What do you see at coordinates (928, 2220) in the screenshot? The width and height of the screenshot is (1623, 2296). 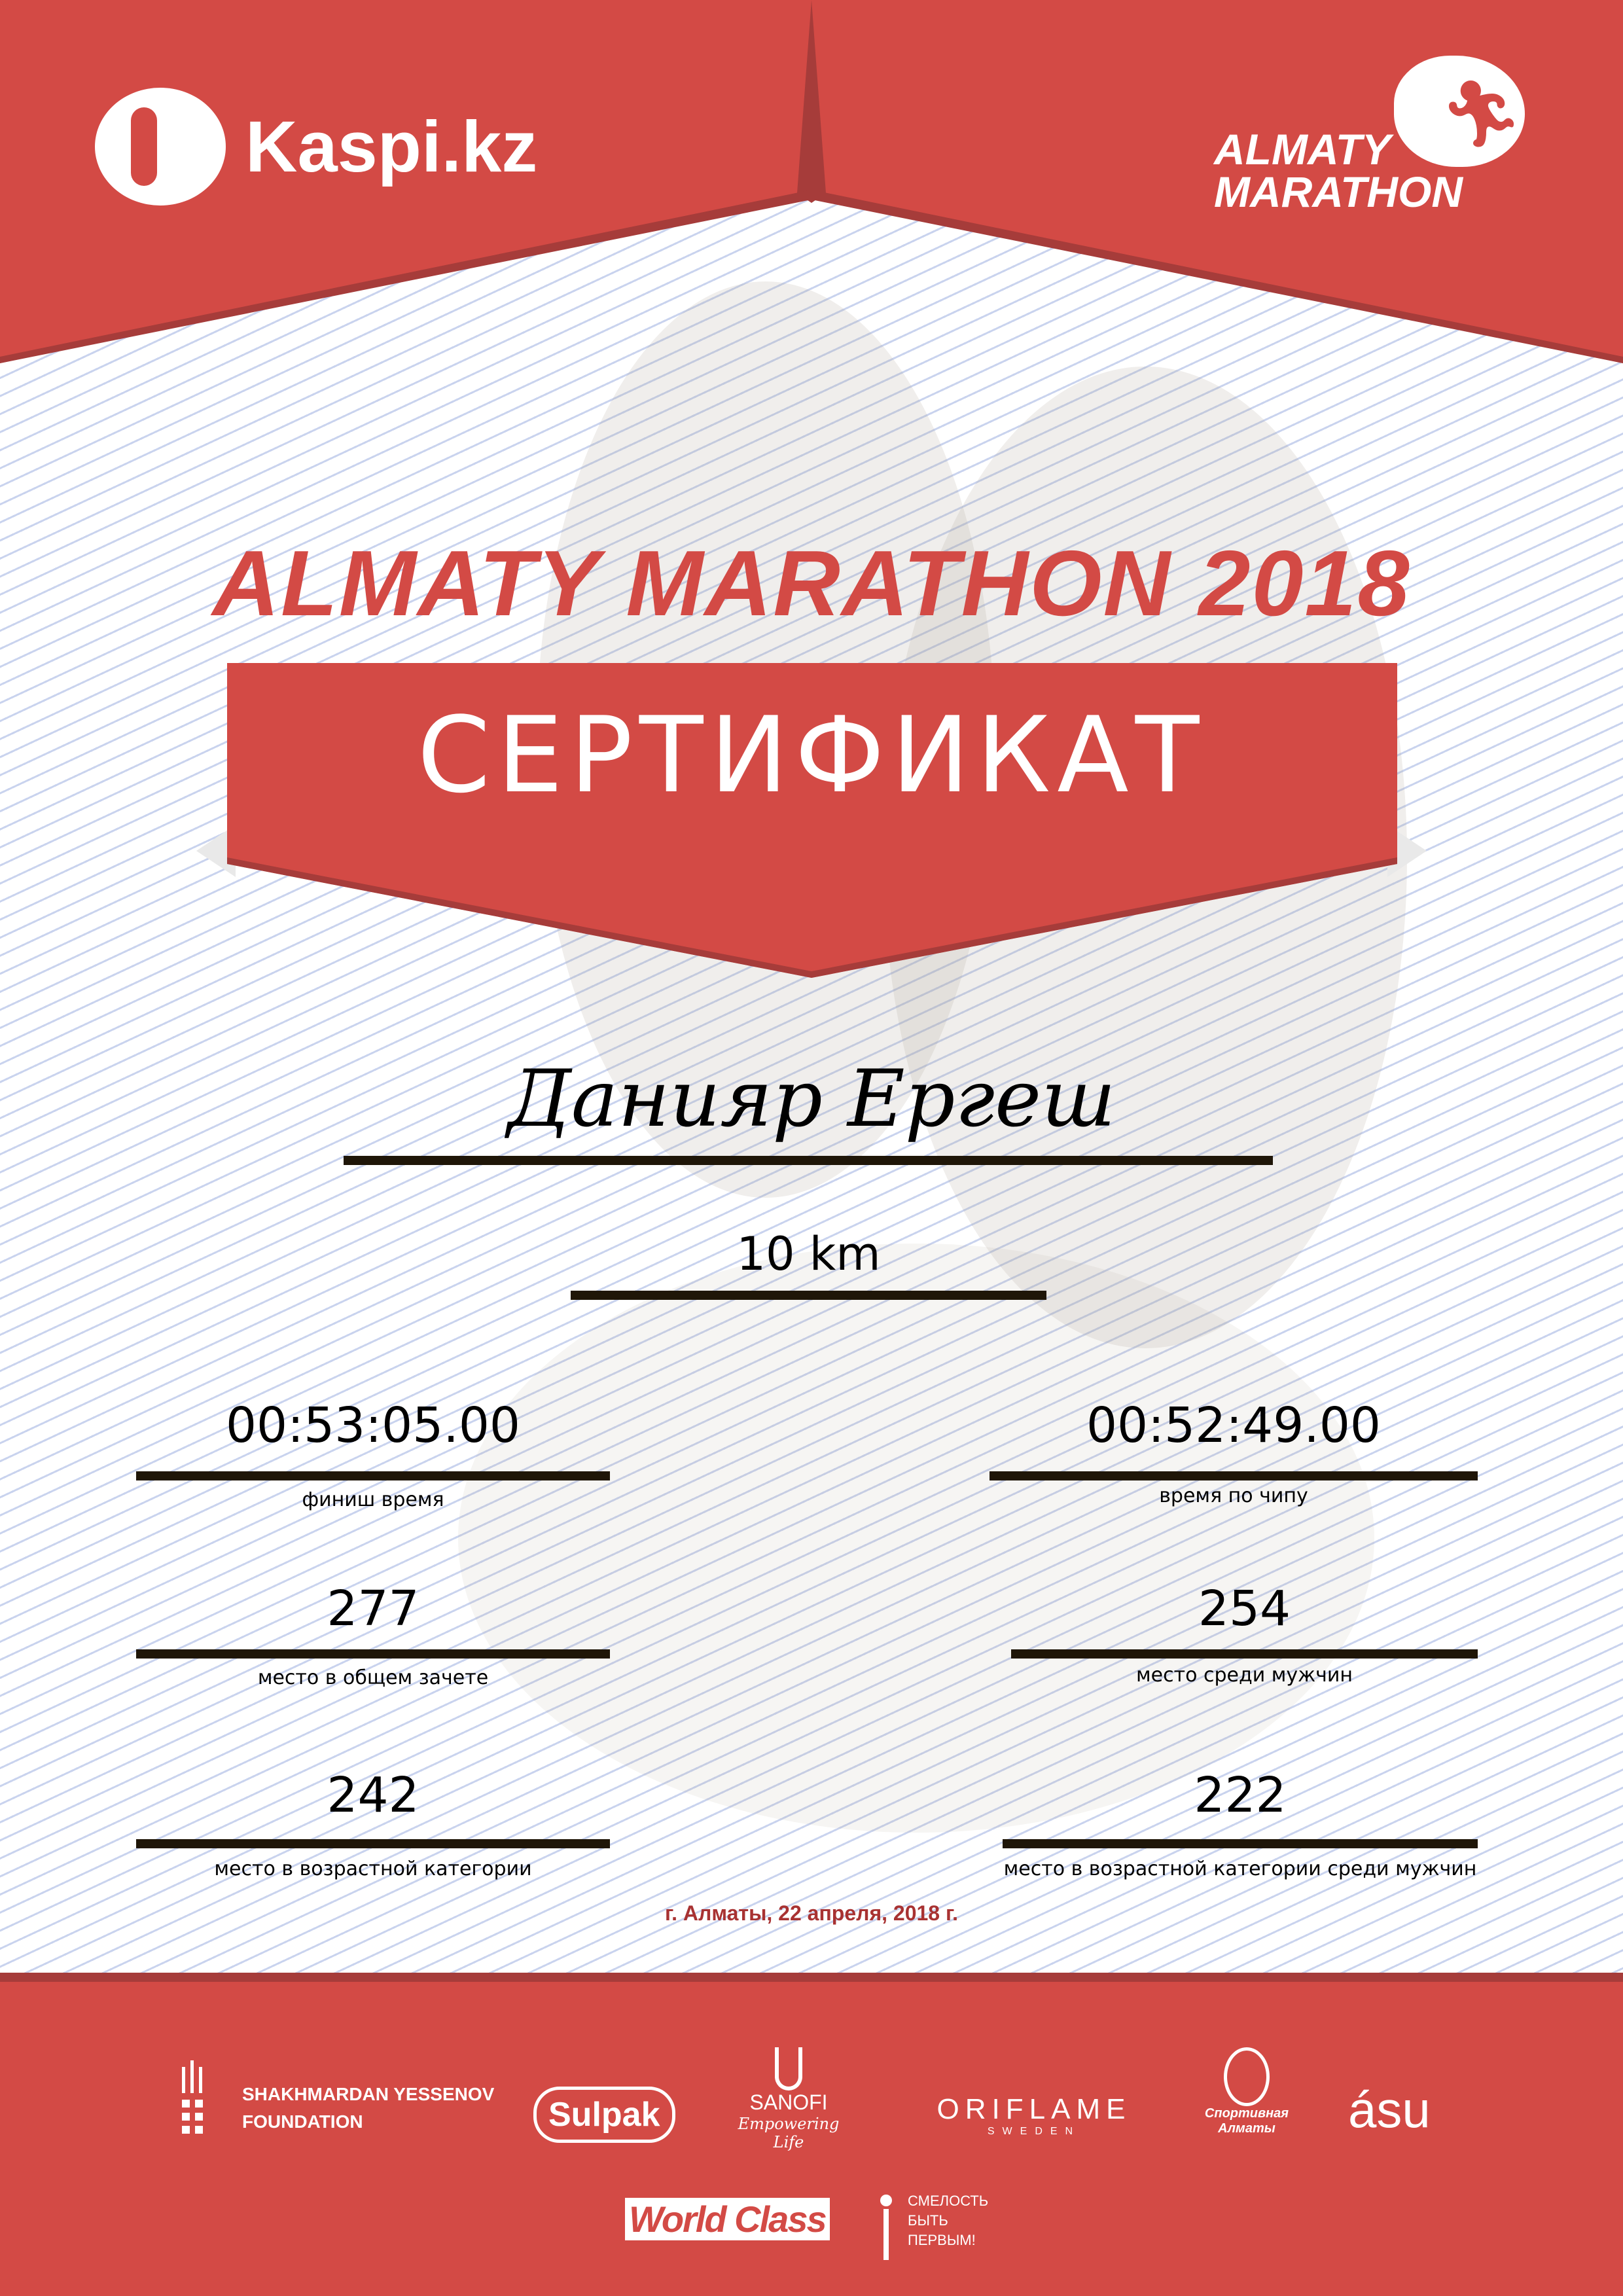 I see `smelost-line2: БЫТЬ` at bounding box center [928, 2220].